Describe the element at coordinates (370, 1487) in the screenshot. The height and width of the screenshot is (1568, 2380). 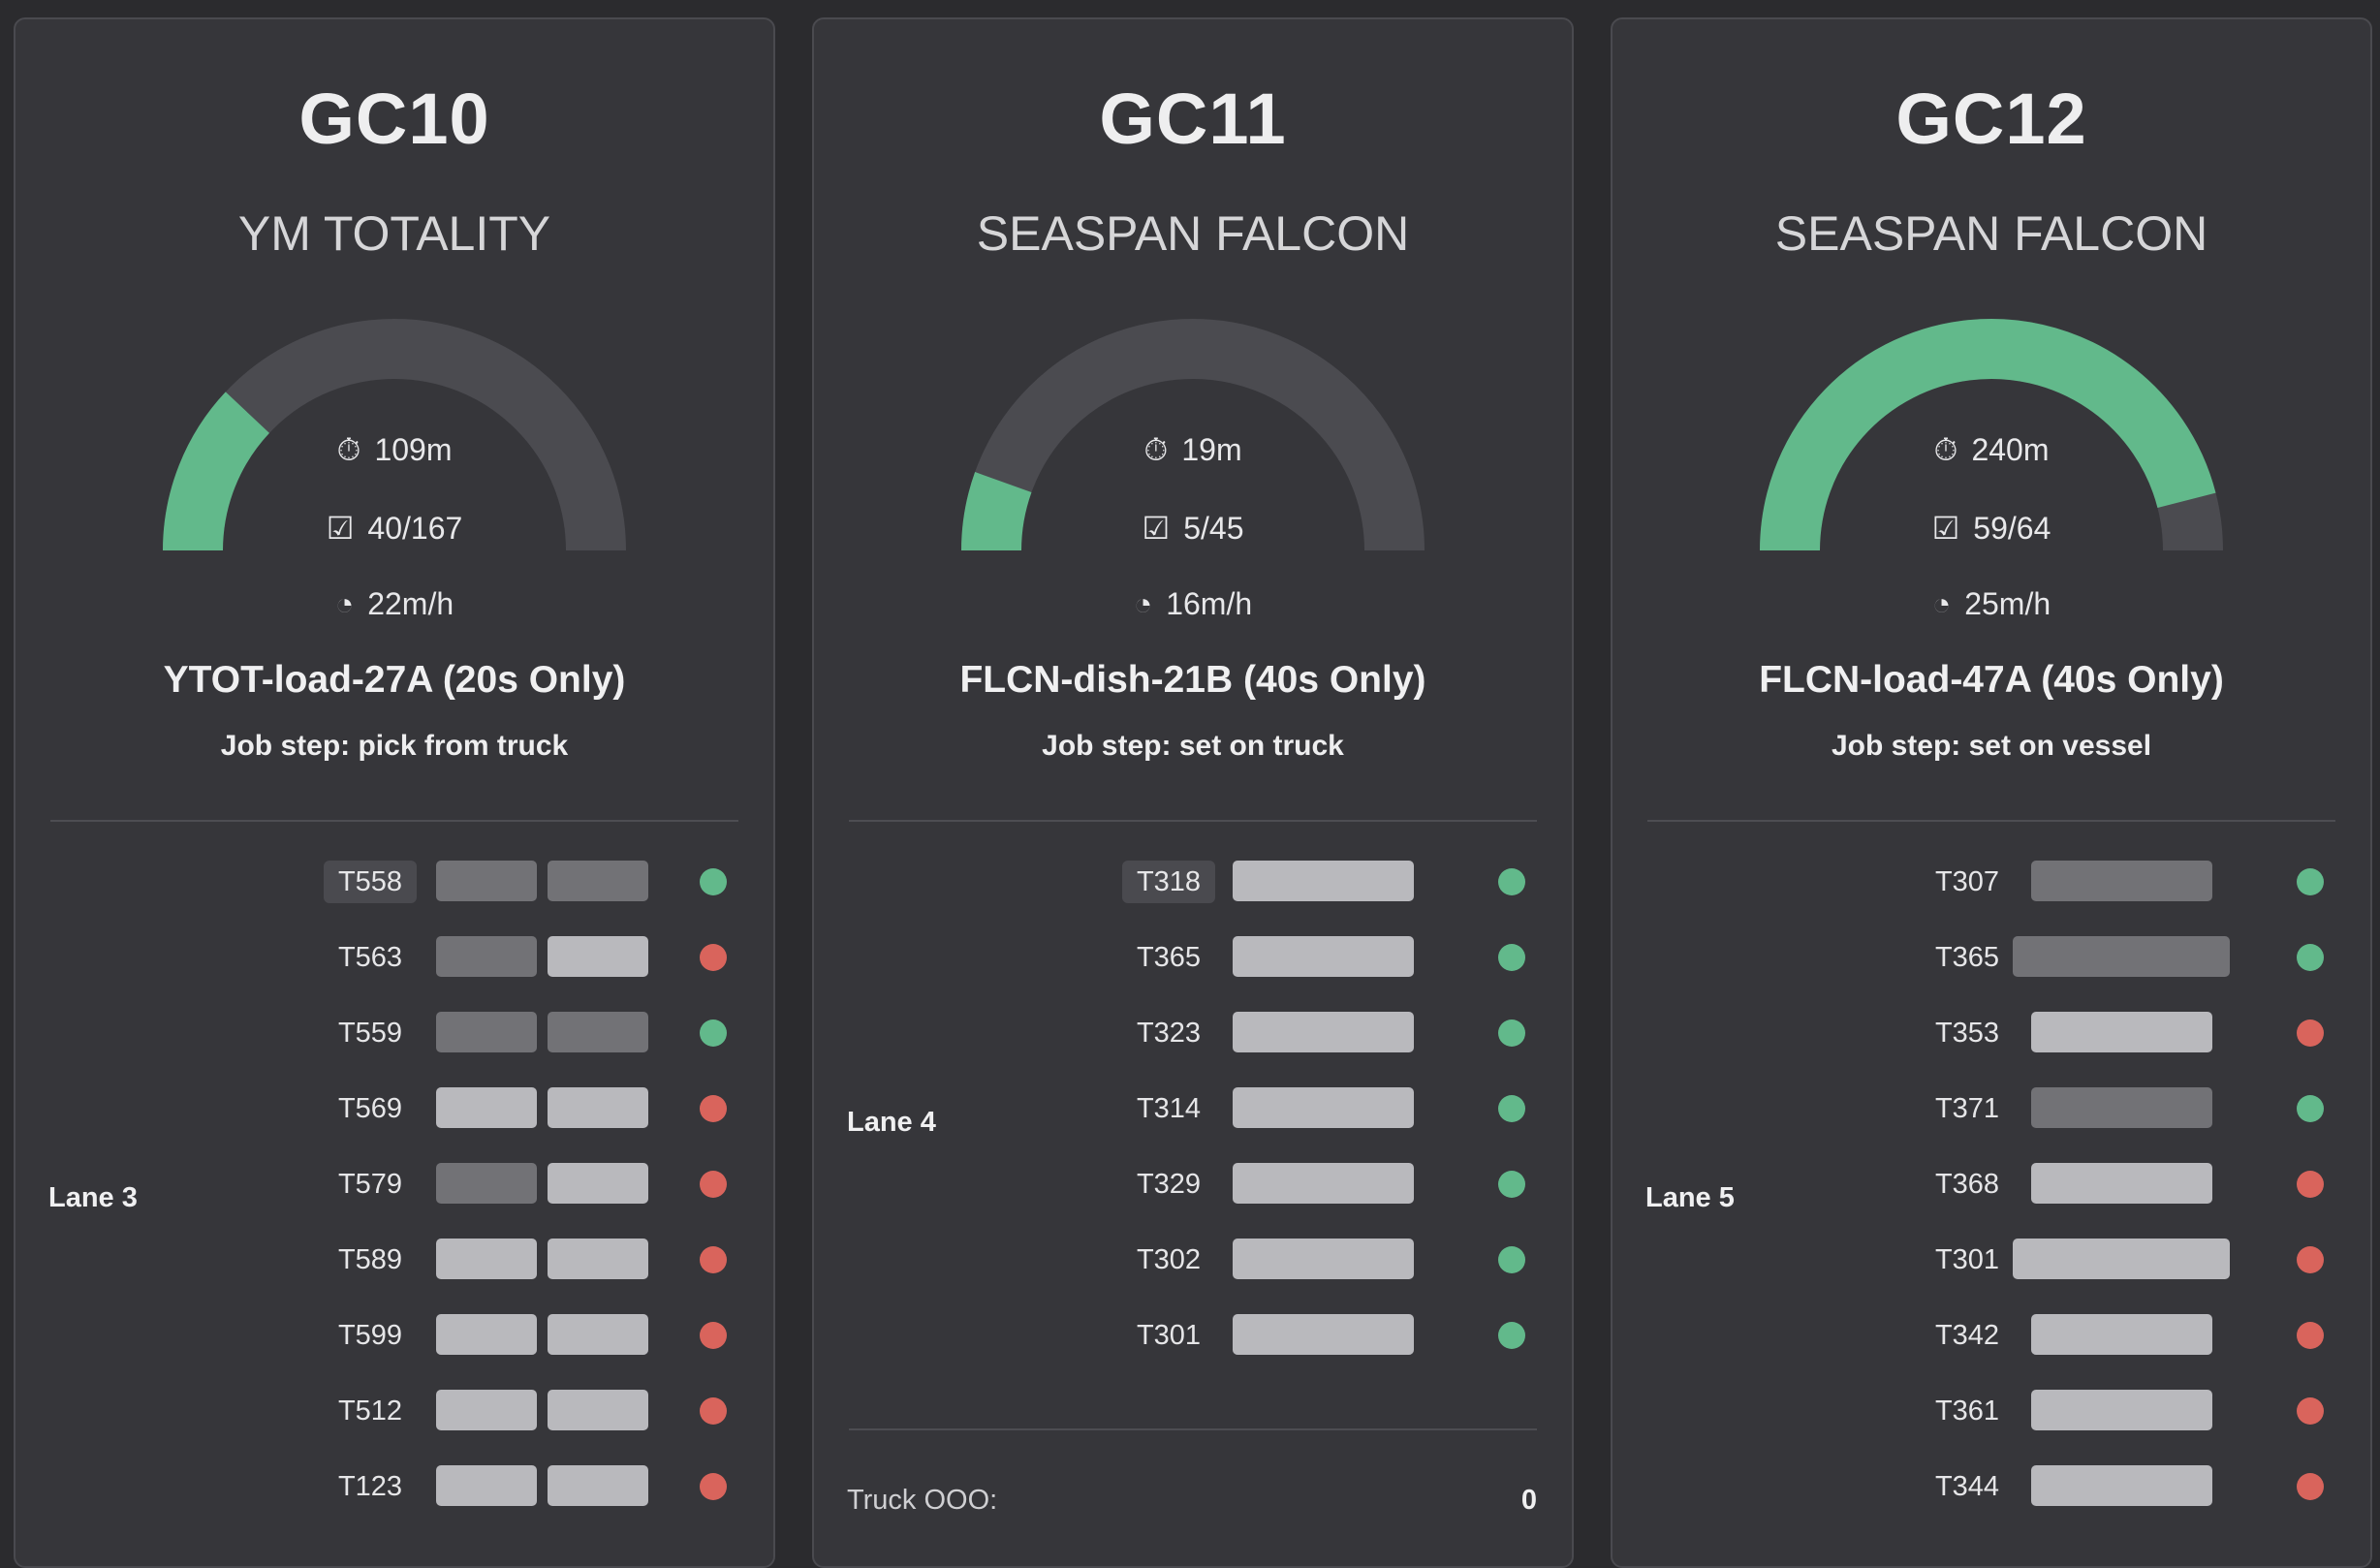
I see `truck-id: T123` at that location.